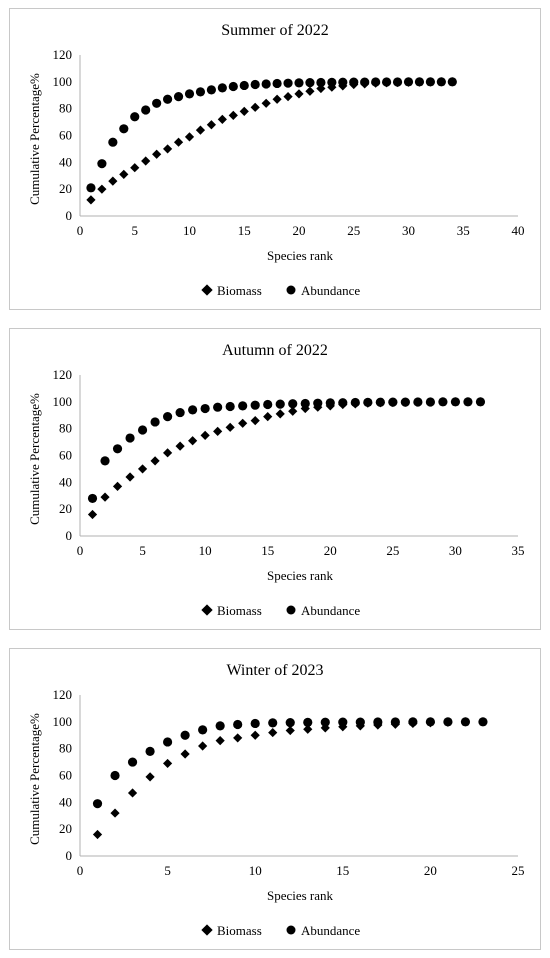  Describe the element at coordinates (69, 535) in the screenshot. I see `y-tick-label: 0` at that location.